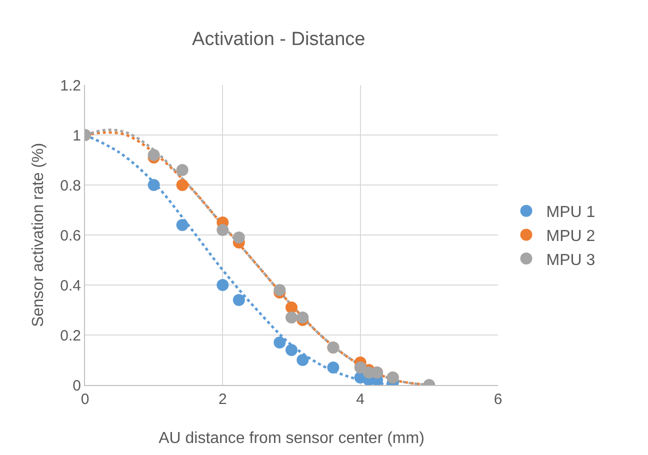 The image size is (648, 455). Describe the element at coordinates (38, 235) in the screenshot. I see `y-axis-title: Sensor activation rate (%)` at that location.